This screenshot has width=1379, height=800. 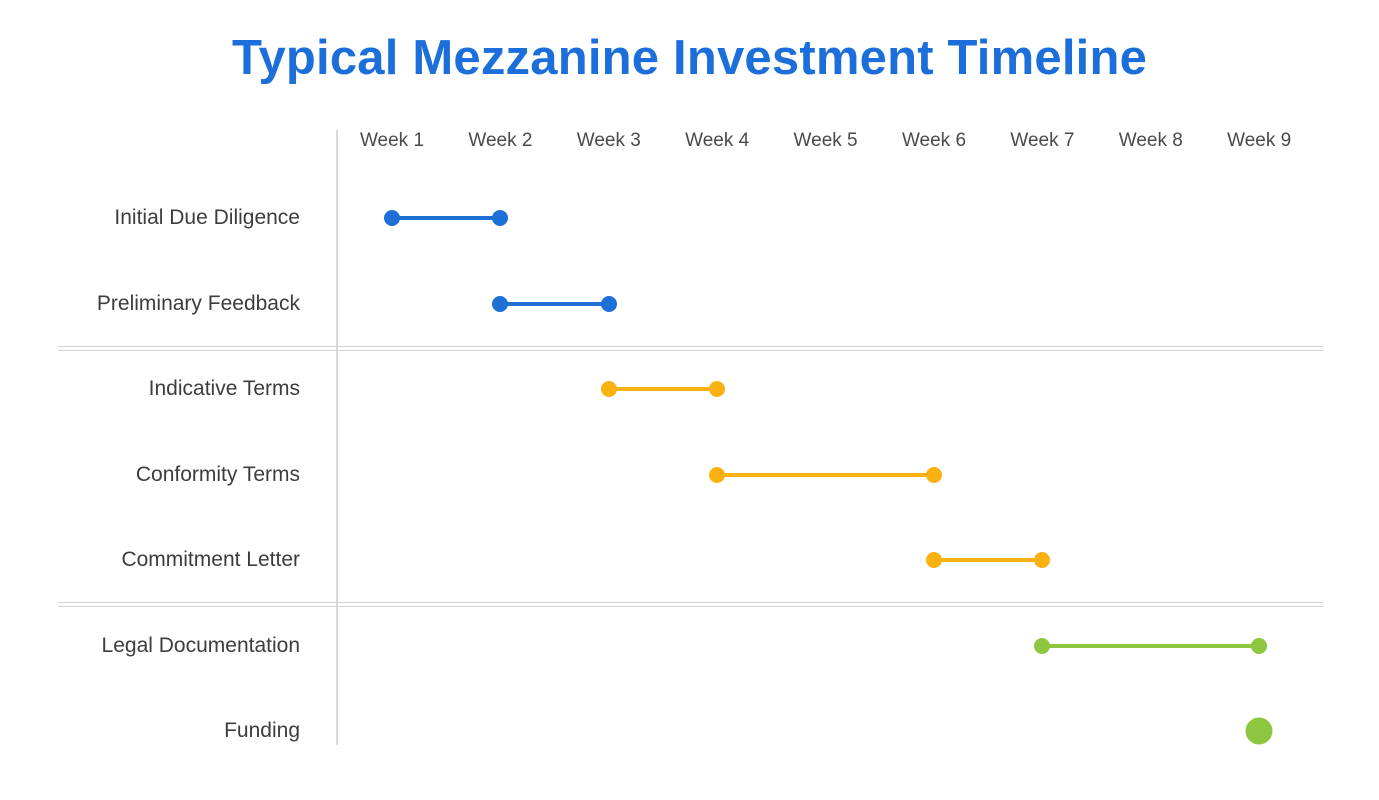 I want to click on task-label: Initial Due Diligence, so click(x=207, y=217).